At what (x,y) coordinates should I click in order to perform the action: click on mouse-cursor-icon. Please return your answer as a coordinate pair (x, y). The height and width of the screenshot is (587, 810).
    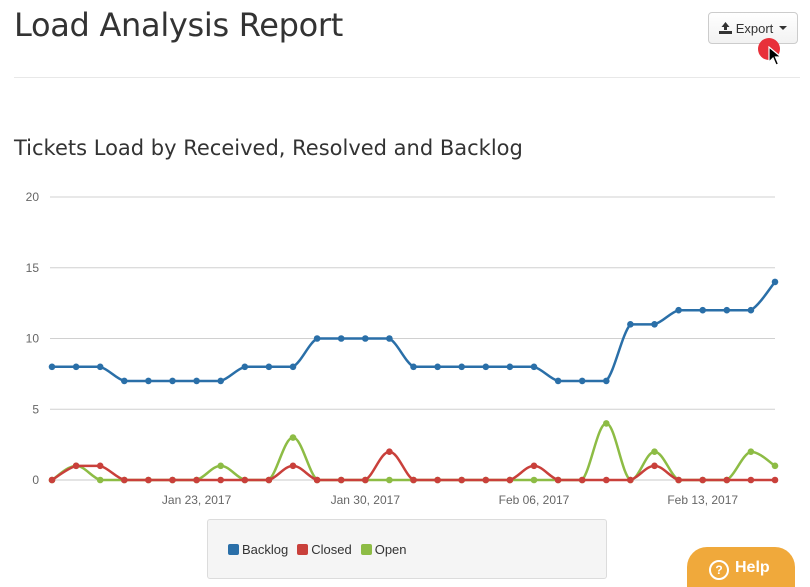
    Looking at the image, I should click on (775, 56).